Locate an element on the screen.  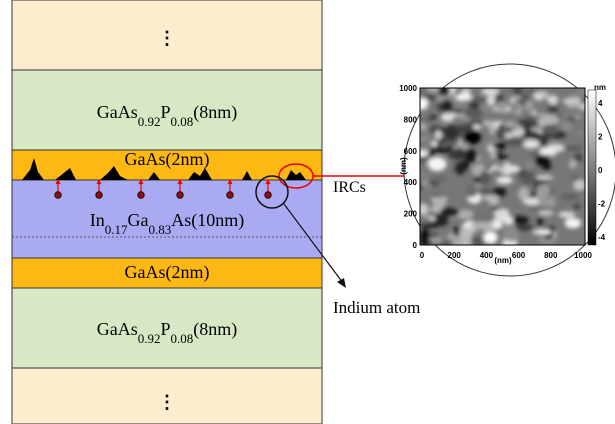
label-part: GaAs(2nm) is located at coordinates (167, 272).